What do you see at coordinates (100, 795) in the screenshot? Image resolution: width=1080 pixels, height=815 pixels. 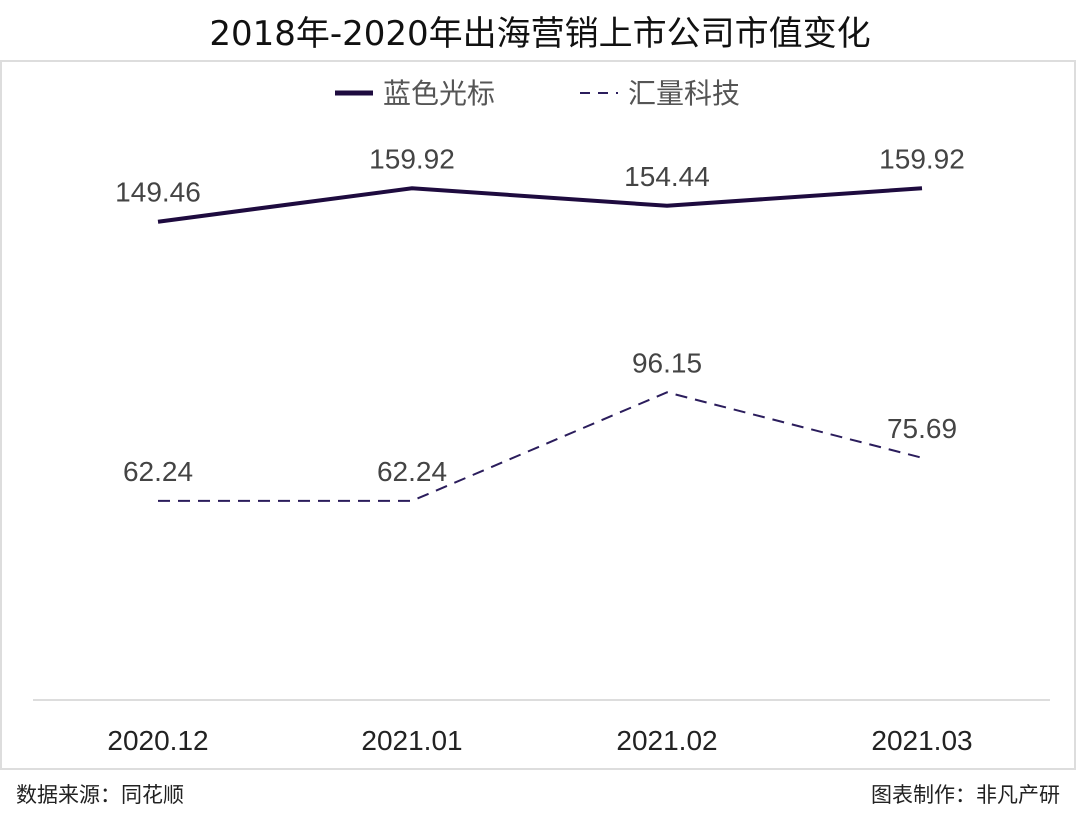 I see `data-source: 数据来源：同花顺` at bounding box center [100, 795].